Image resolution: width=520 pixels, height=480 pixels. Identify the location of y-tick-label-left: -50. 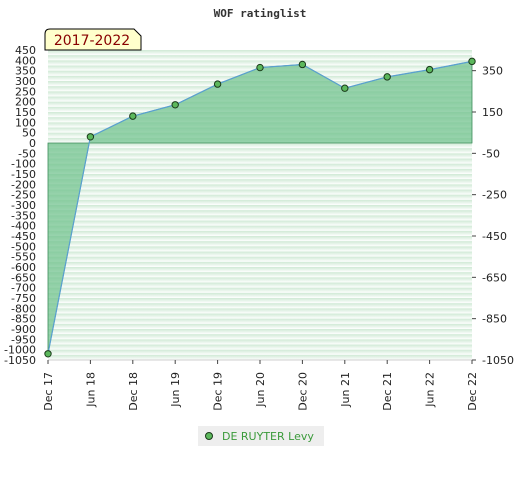
(27, 153).